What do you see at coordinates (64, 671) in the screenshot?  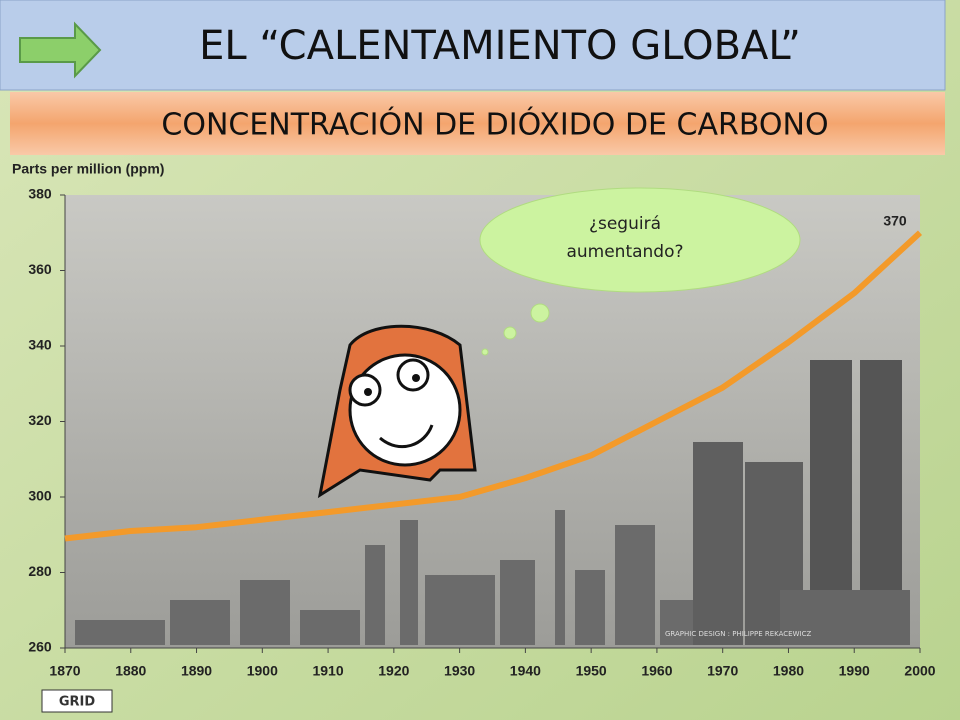 I see `x-tick-label: 1870` at bounding box center [64, 671].